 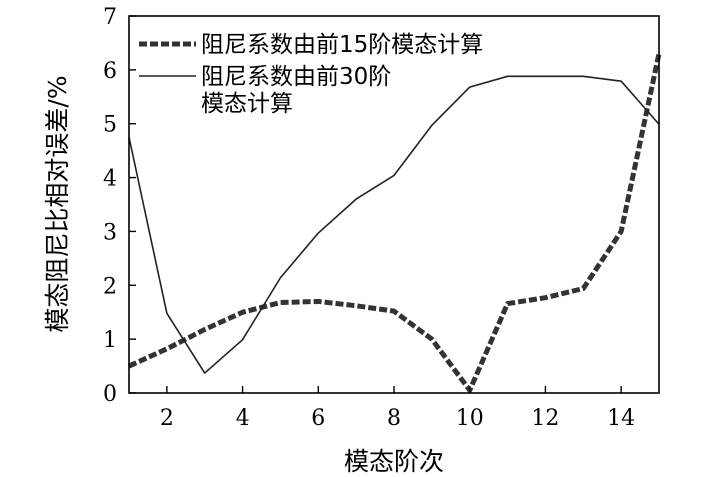 I want to click on x-tick-label-6: 6, so click(x=318, y=418).